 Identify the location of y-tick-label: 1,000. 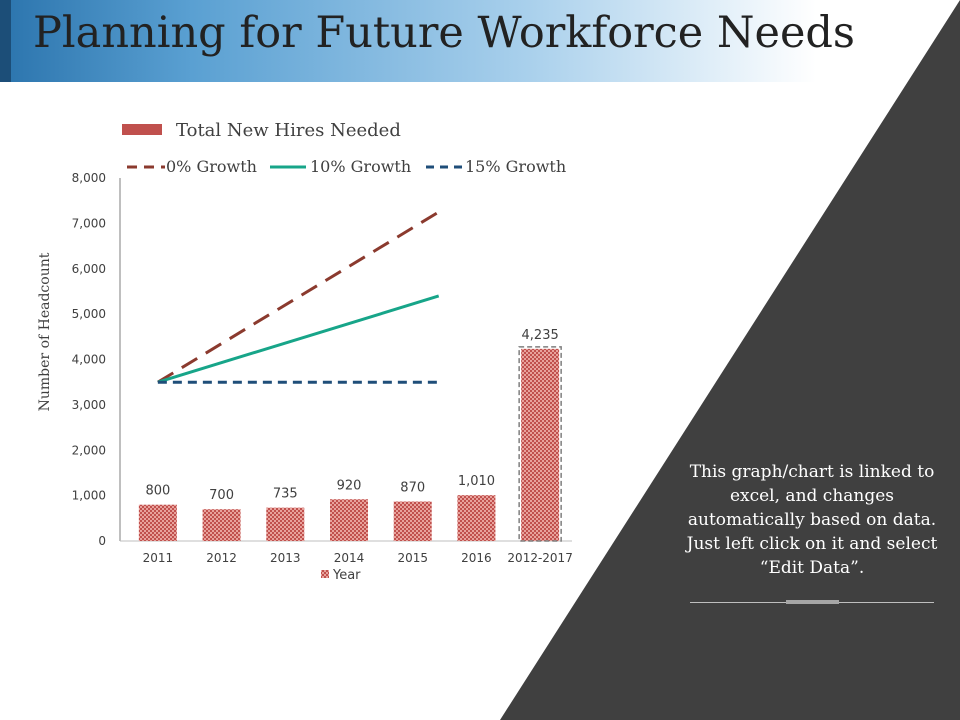
(89, 496).